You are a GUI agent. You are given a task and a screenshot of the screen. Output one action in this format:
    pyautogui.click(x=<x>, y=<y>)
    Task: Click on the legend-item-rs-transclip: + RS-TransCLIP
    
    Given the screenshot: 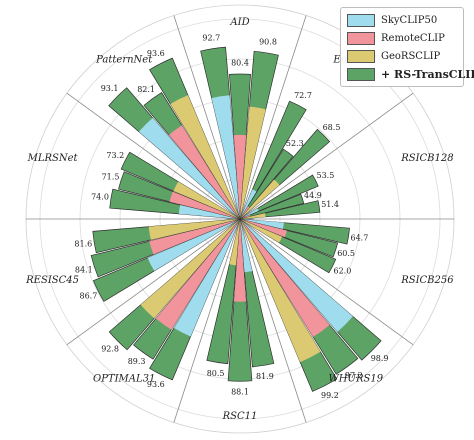 What is the action you would take?
    pyautogui.click(x=410, y=74)
    